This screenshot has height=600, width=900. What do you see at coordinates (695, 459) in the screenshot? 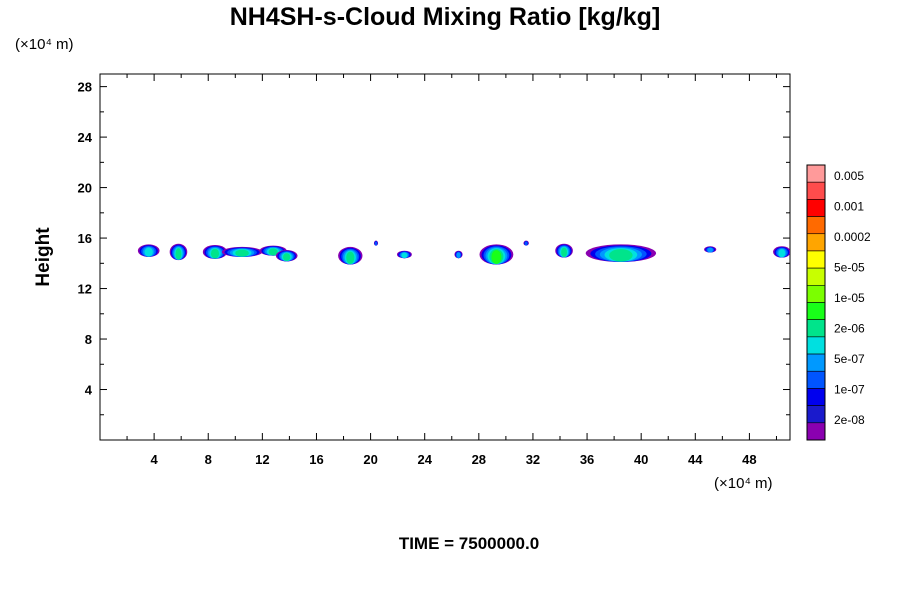
I see `x-tick-label: 44` at bounding box center [695, 459].